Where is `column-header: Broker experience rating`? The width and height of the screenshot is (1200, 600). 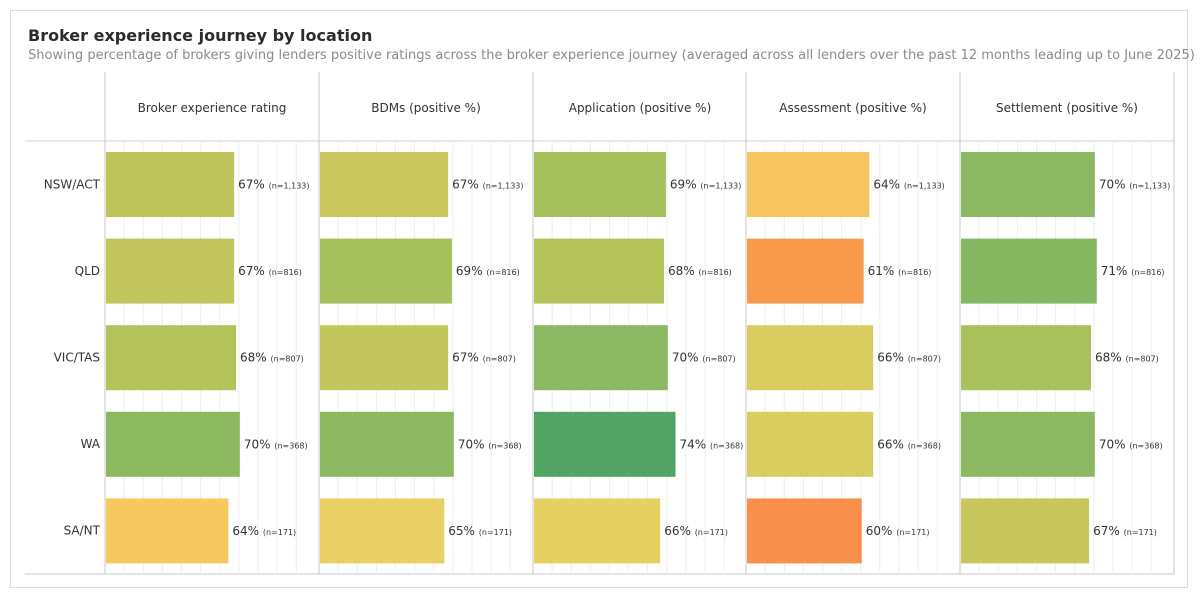 column-header: Broker experience rating is located at coordinates (212, 108).